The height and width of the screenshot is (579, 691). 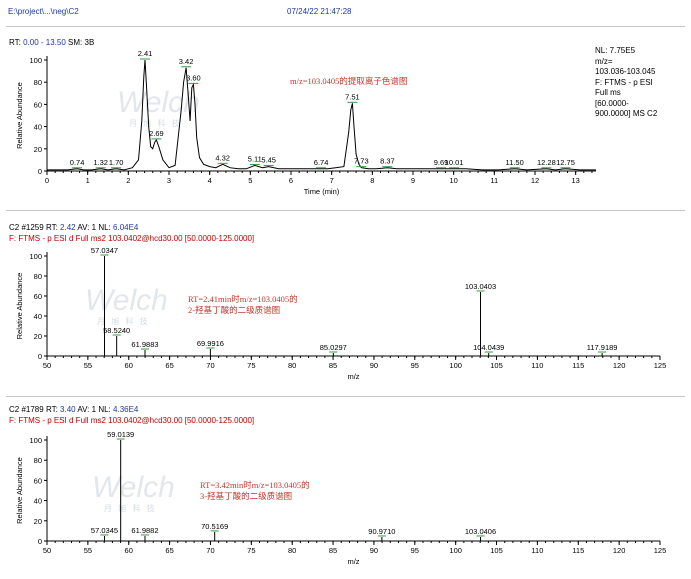 What do you see at coordinates (104, 530) in the screenshot?
I see `peak-label: 57.0345` at bounding box center [104, 530].